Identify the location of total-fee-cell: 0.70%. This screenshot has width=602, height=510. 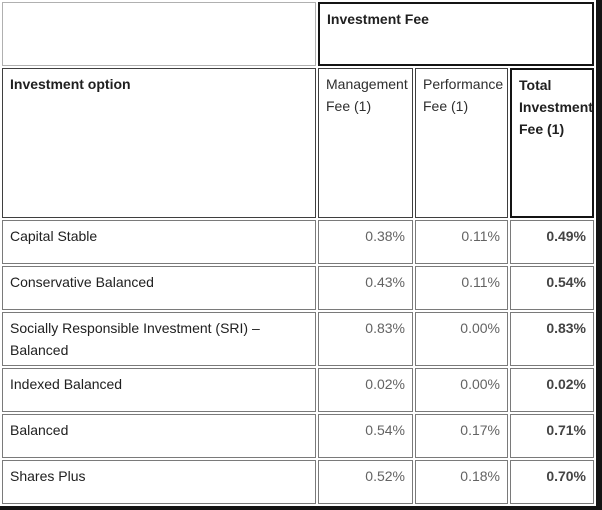
(552, 482).